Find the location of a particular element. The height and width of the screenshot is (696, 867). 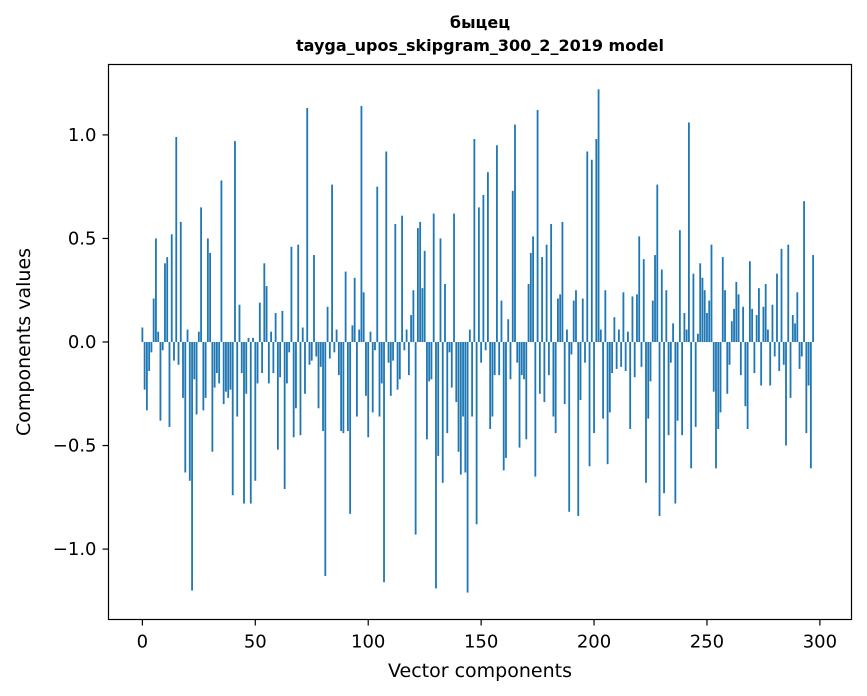

y-tick-label: 0.5 is located at coordinates (82, 238).